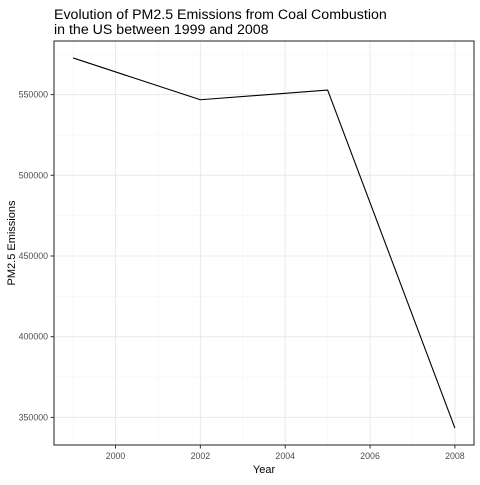  Describe the element at coordinates (285, 456) in the screenshot. I see `x-tick-label: 2004` at that location.